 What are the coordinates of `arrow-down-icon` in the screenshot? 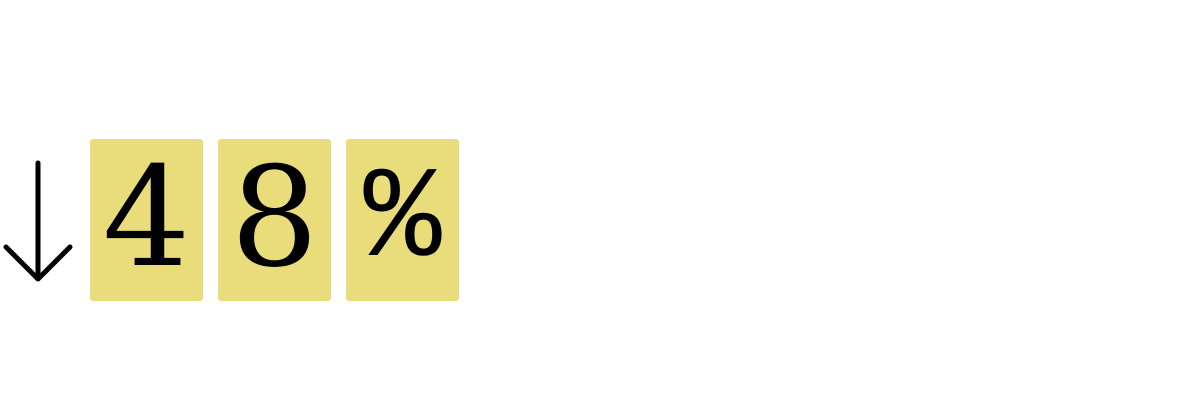 It's located at (38, 220).